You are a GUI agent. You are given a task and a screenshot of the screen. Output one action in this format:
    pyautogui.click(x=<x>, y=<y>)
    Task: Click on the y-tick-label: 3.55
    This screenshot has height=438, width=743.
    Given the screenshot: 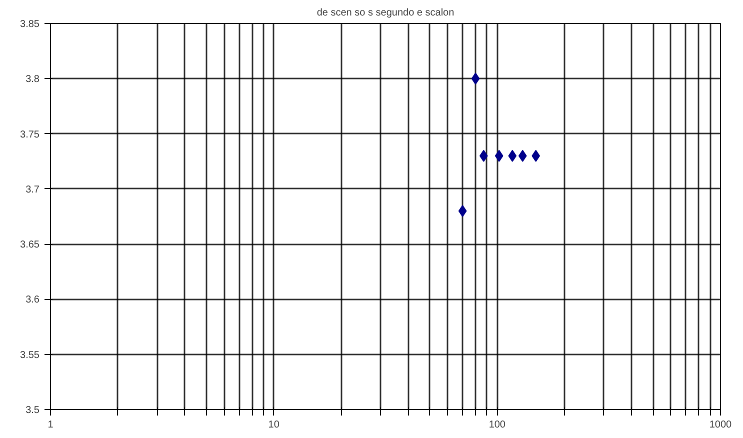 What is the action you would take?
    pyautogui.click(x=30, y=355)
    